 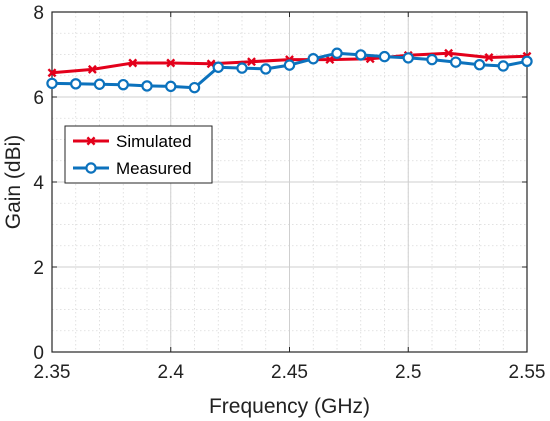 I want to click on legend-box, so click(x=138, y=154).